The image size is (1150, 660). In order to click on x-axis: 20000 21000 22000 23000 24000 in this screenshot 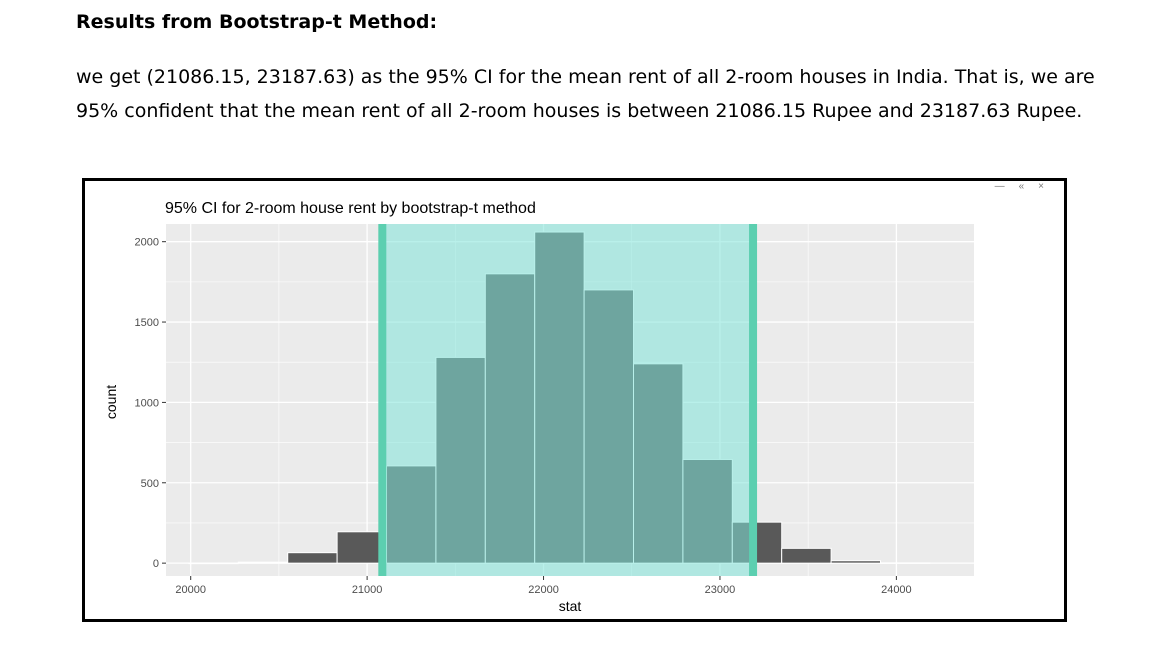, I will do `click(543, 586)`.